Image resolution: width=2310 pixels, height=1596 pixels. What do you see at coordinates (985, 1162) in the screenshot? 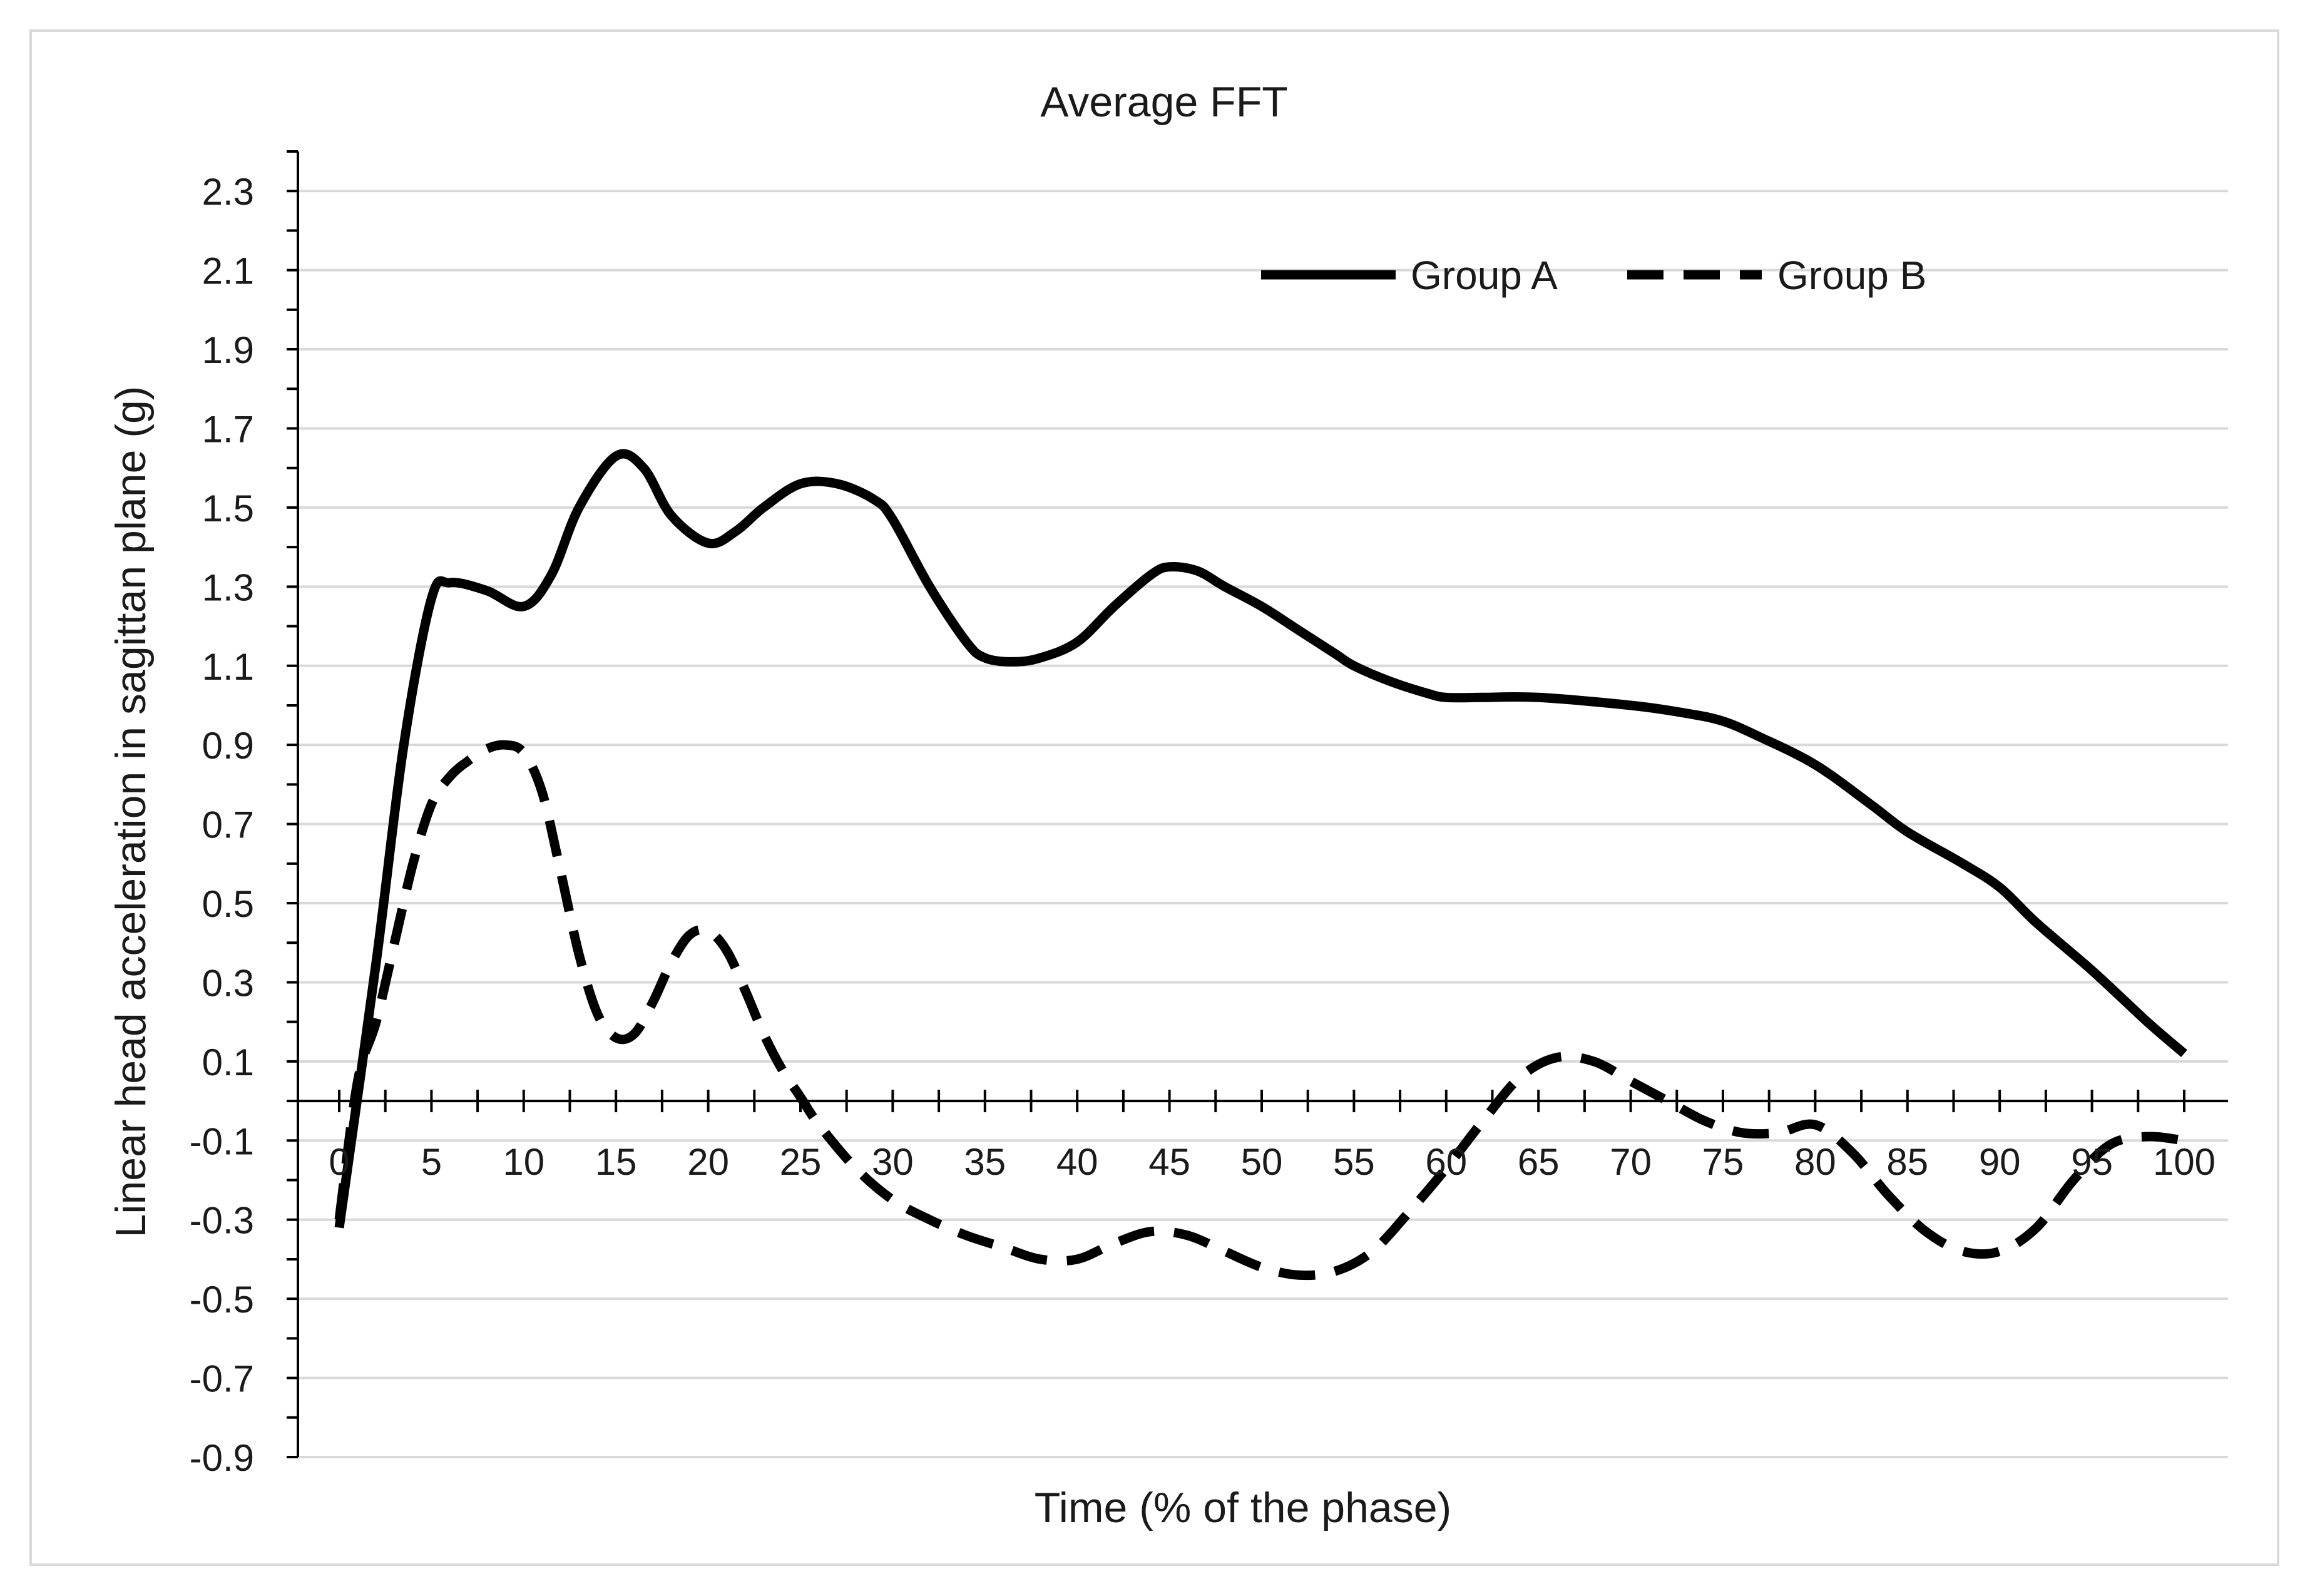
I see `x-tick-label: 35` at bounding box center [985, 1162].